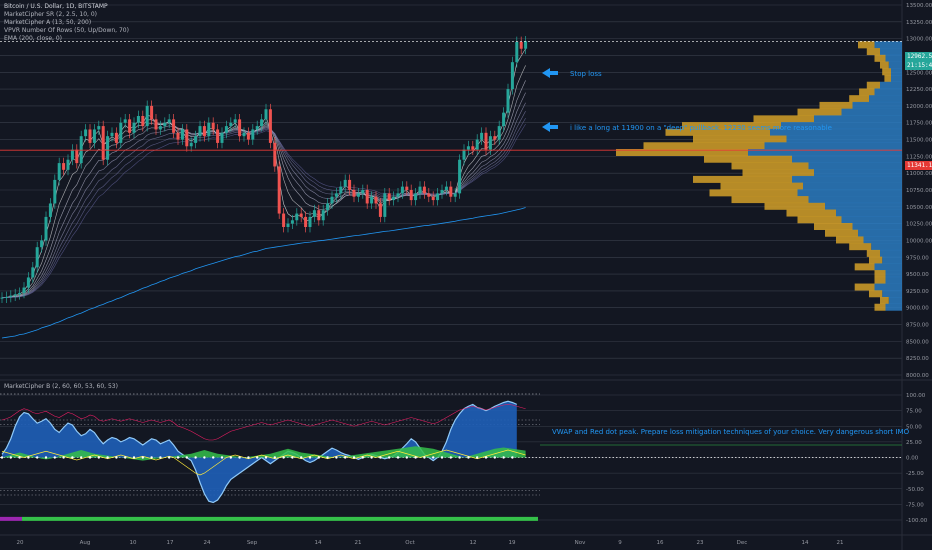 The image size is (932, 550). What do you see at coordinates (918, 56) in the screenshot?
I see `last-price-tag: 12962.55` at bounding box center [918, 56].